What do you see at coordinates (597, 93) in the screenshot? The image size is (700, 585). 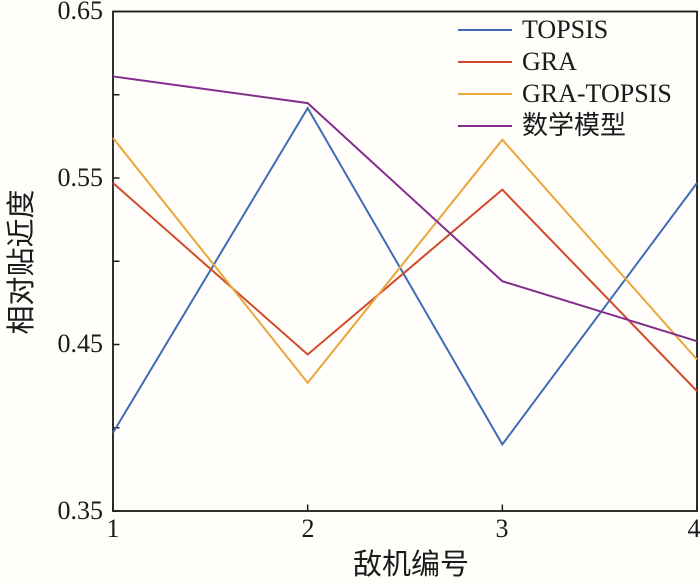 I see `legend-label: GRA-TOPSIS` at bounding box center [597, 93].